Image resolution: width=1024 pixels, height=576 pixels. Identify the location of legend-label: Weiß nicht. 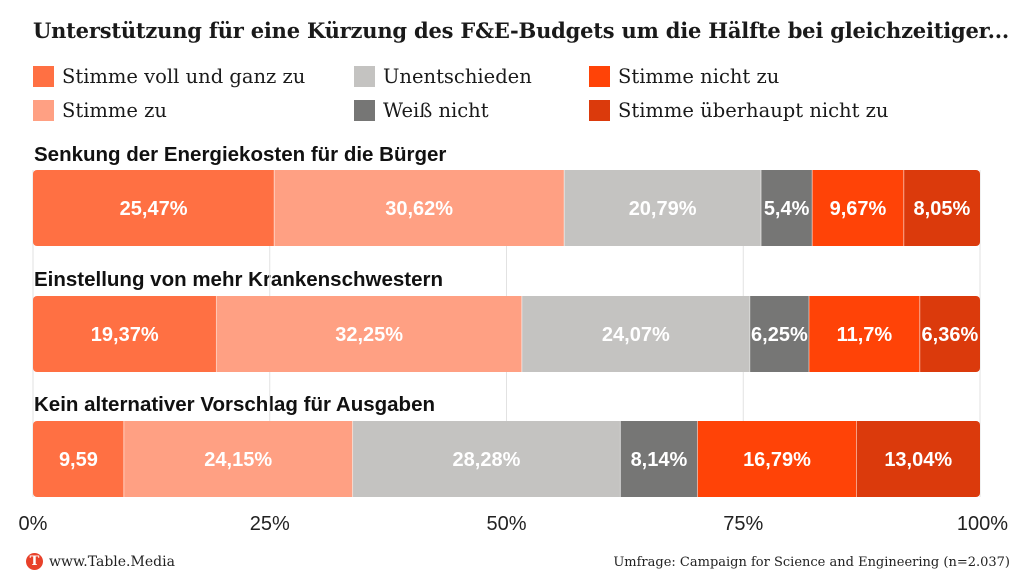
(436, 110).